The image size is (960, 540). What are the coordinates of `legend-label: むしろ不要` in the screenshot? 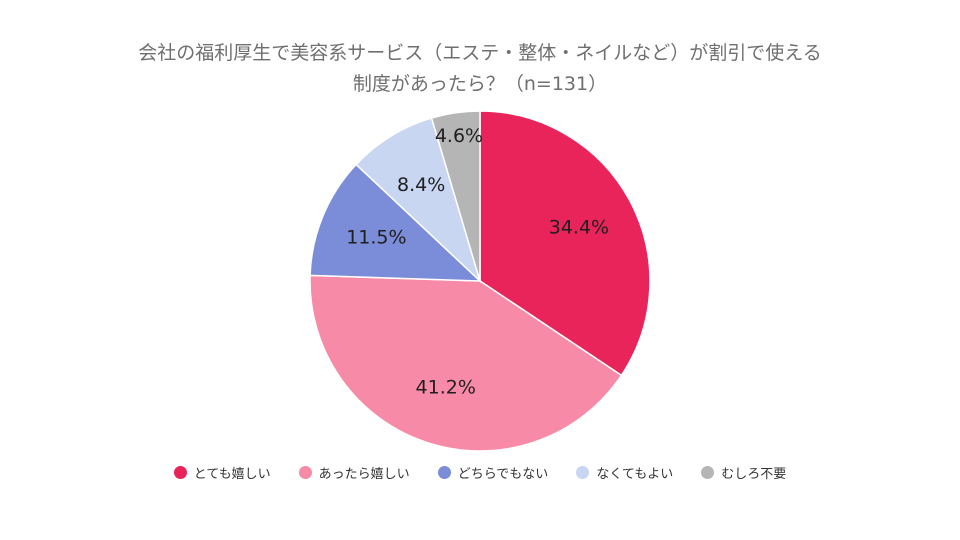 It's located at (754, 474).